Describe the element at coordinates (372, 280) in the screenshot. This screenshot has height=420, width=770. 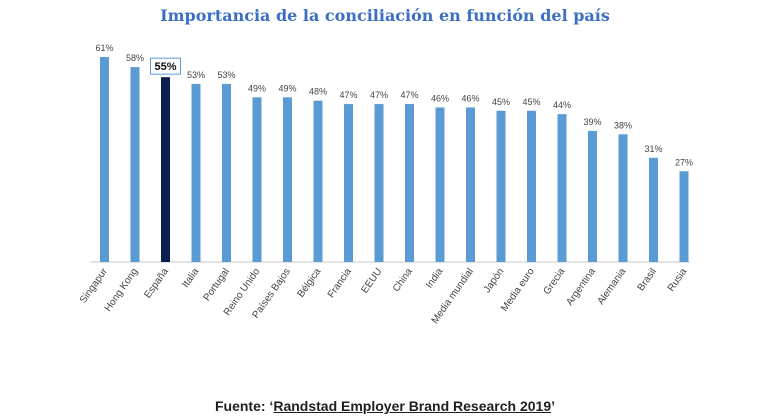
I see `category-label-eeuu: EEUU` at that location.